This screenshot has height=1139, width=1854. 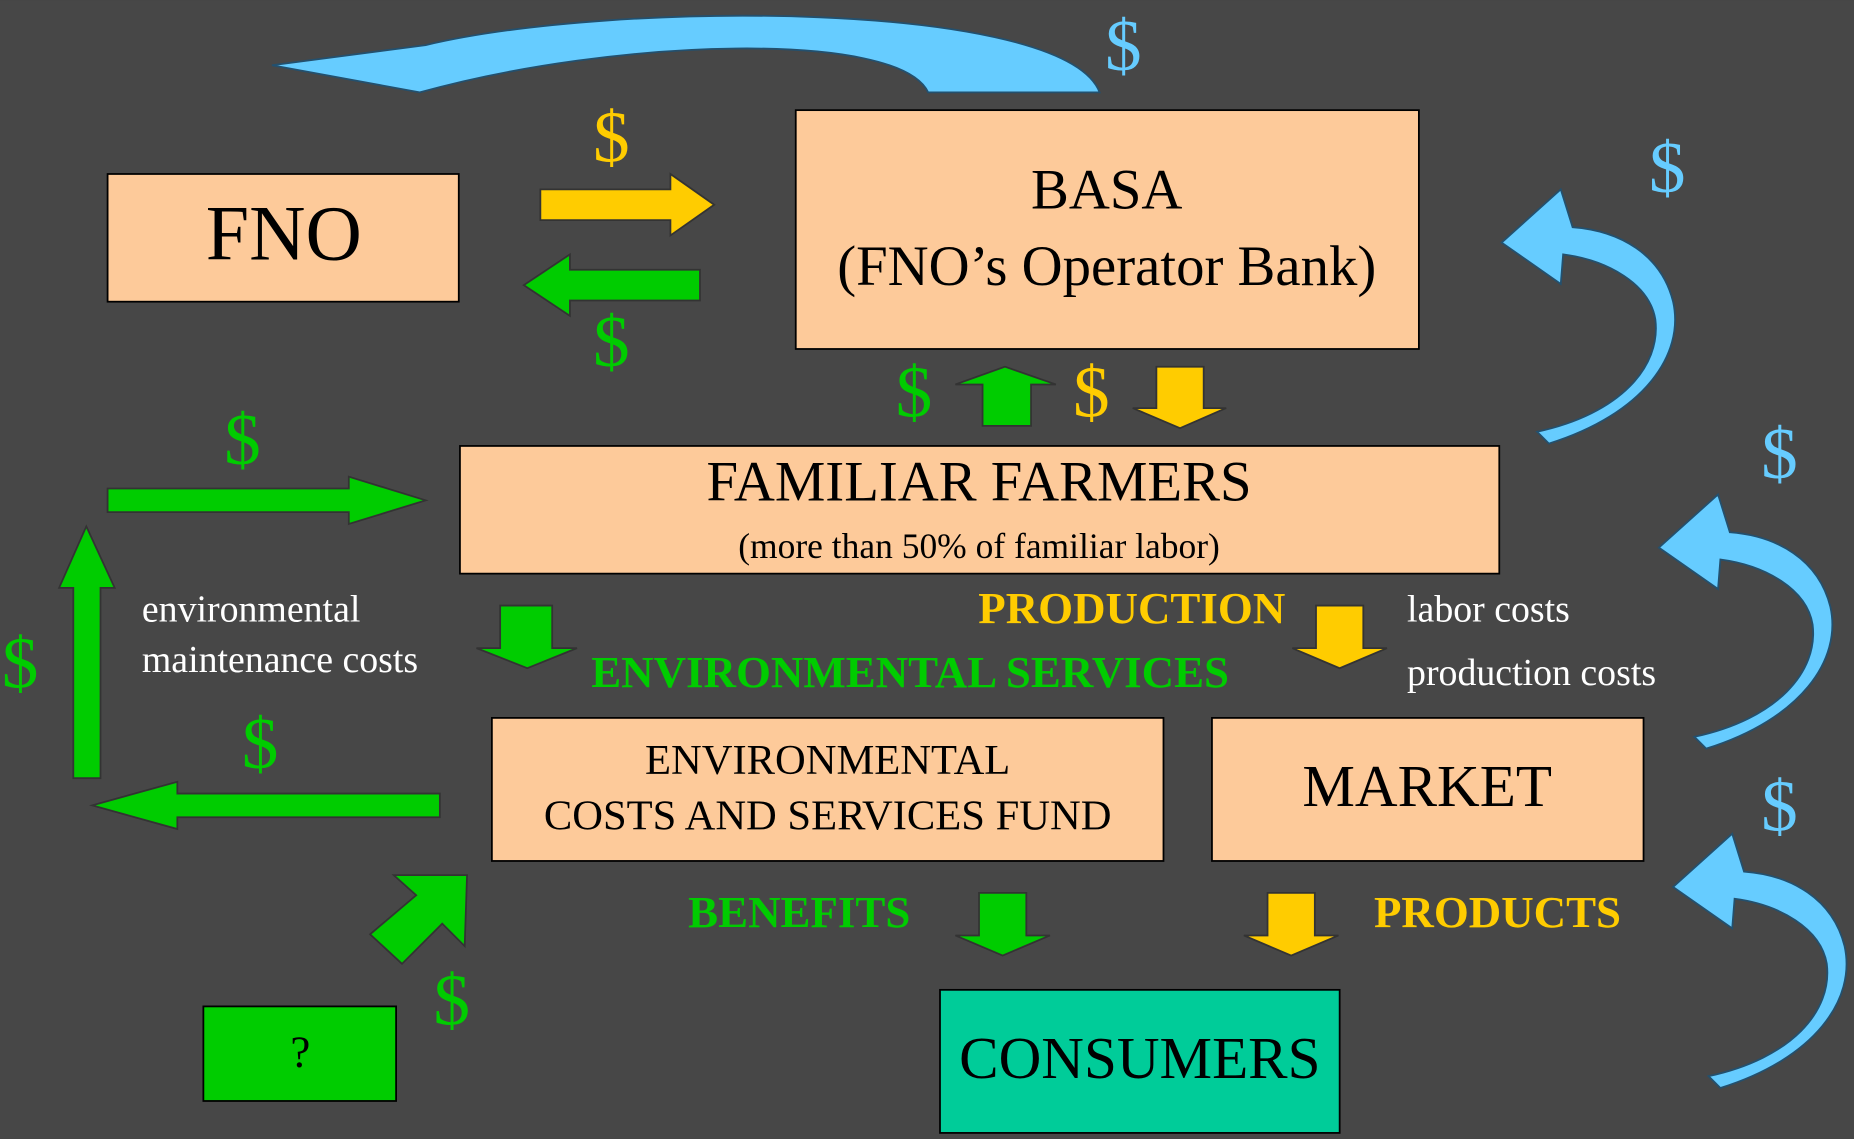 I want to click on flow-label: BENEFITS, so click(x=799, y=912).